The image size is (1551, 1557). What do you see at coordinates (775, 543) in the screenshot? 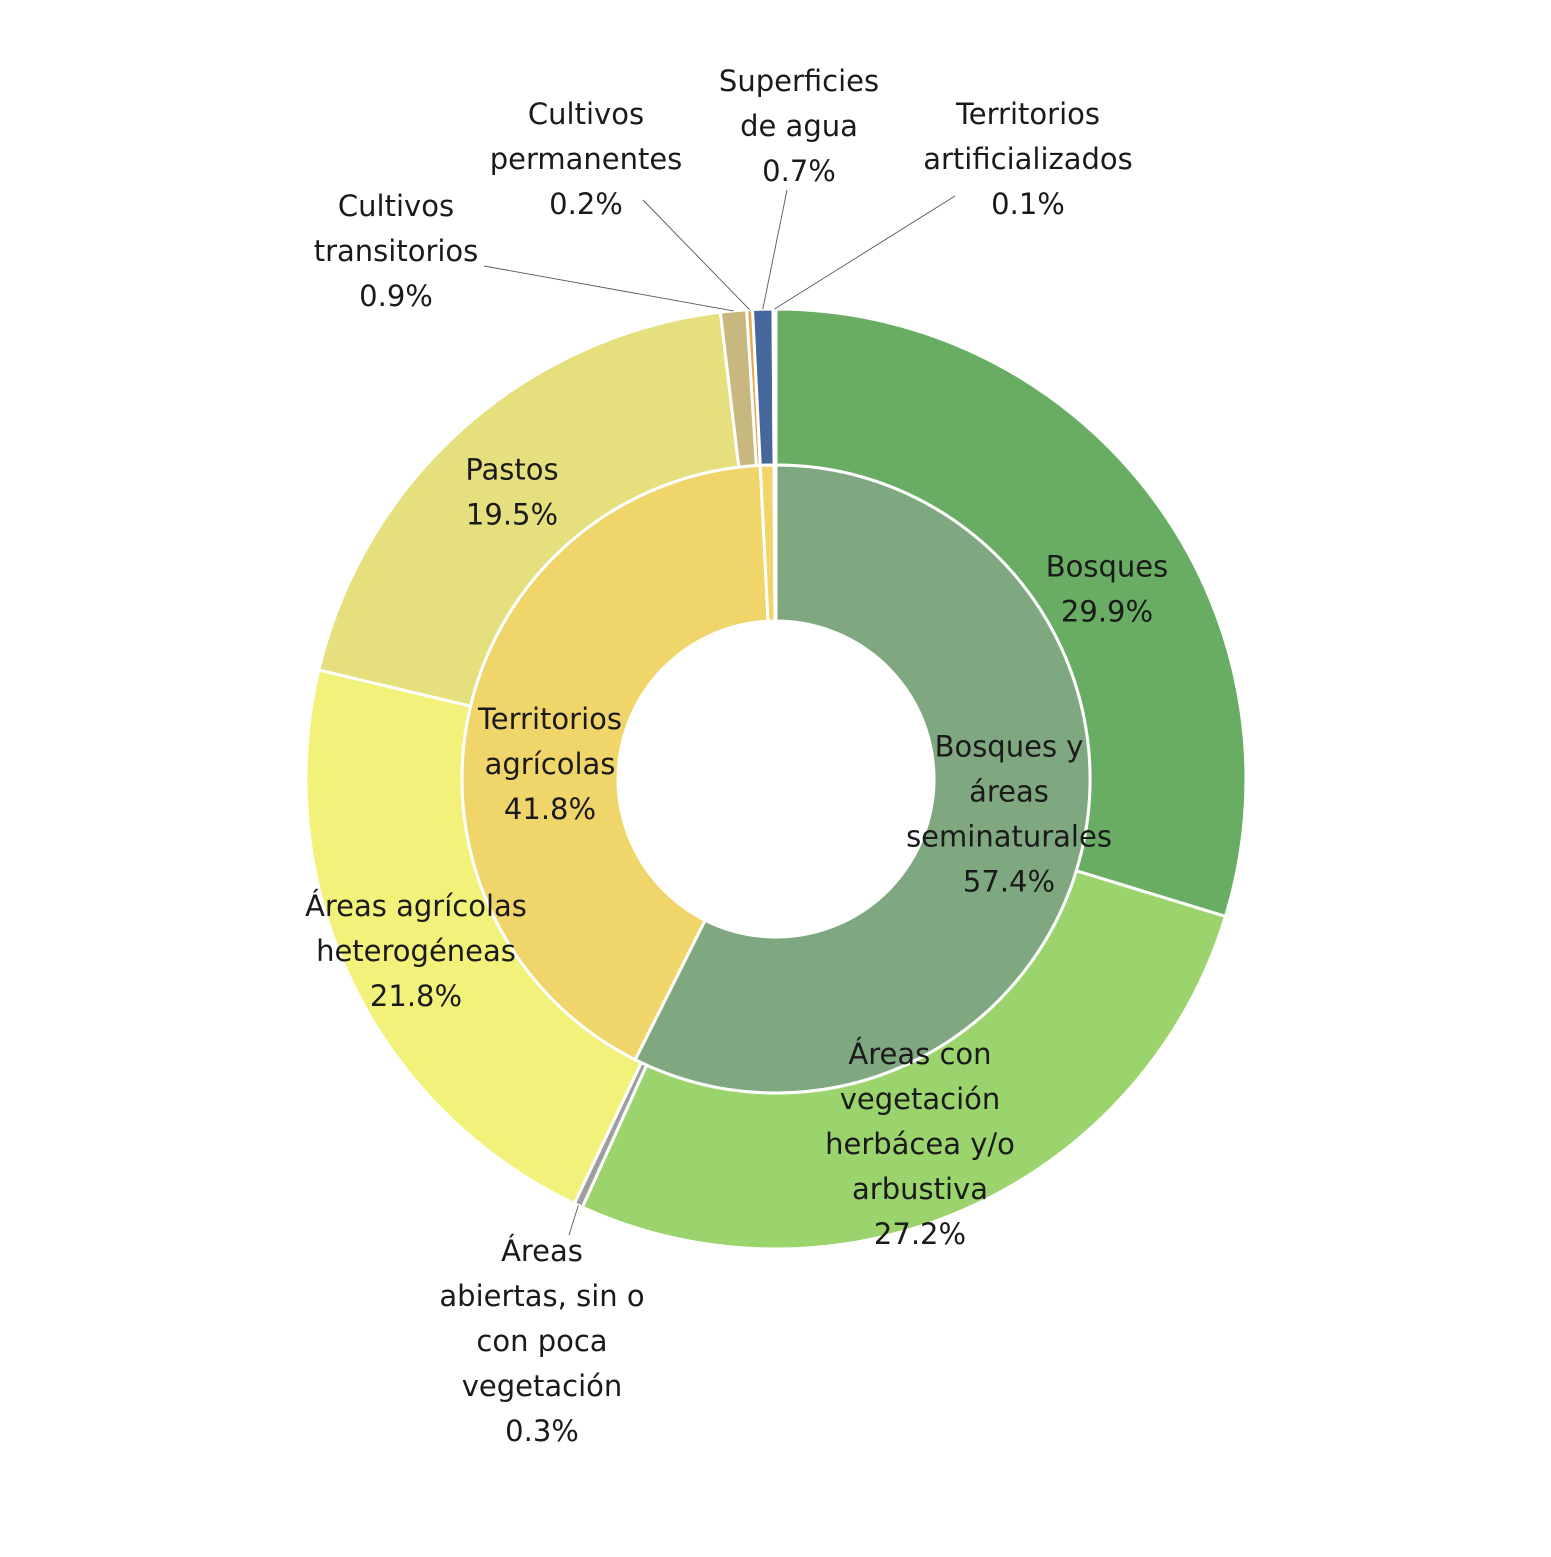
I see `inner-slice-territorios-artificializados` at bounding box center [775, 543].